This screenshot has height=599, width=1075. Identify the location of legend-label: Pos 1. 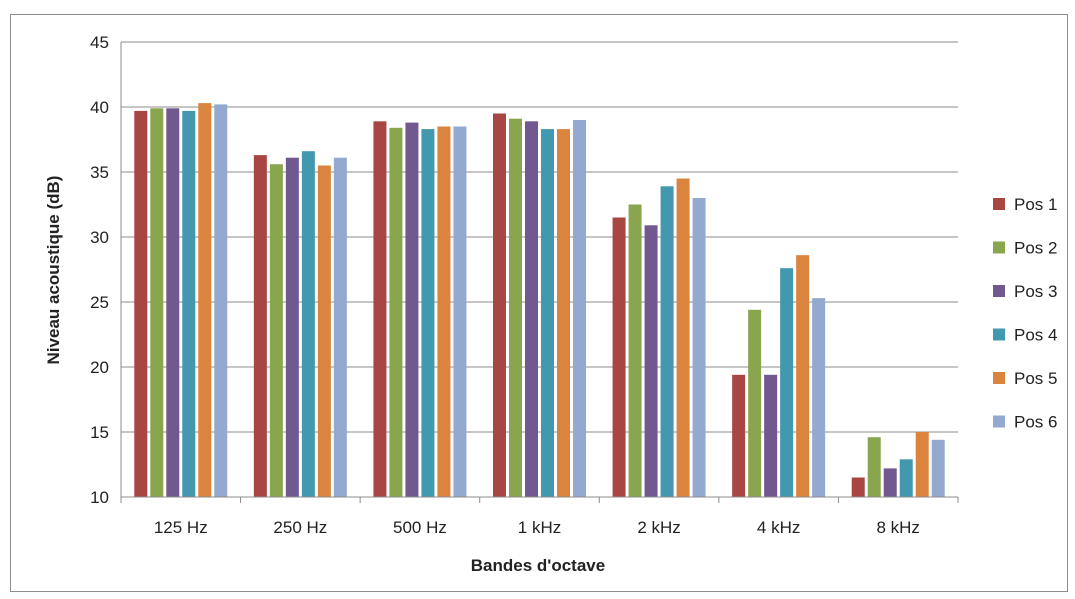
(1035, 204).